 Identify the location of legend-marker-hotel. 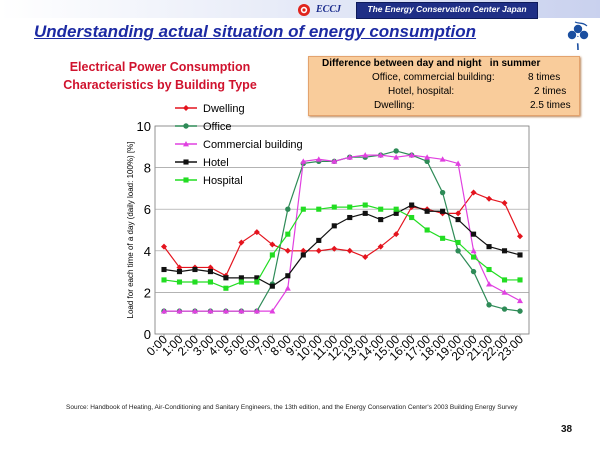
(186, 162).